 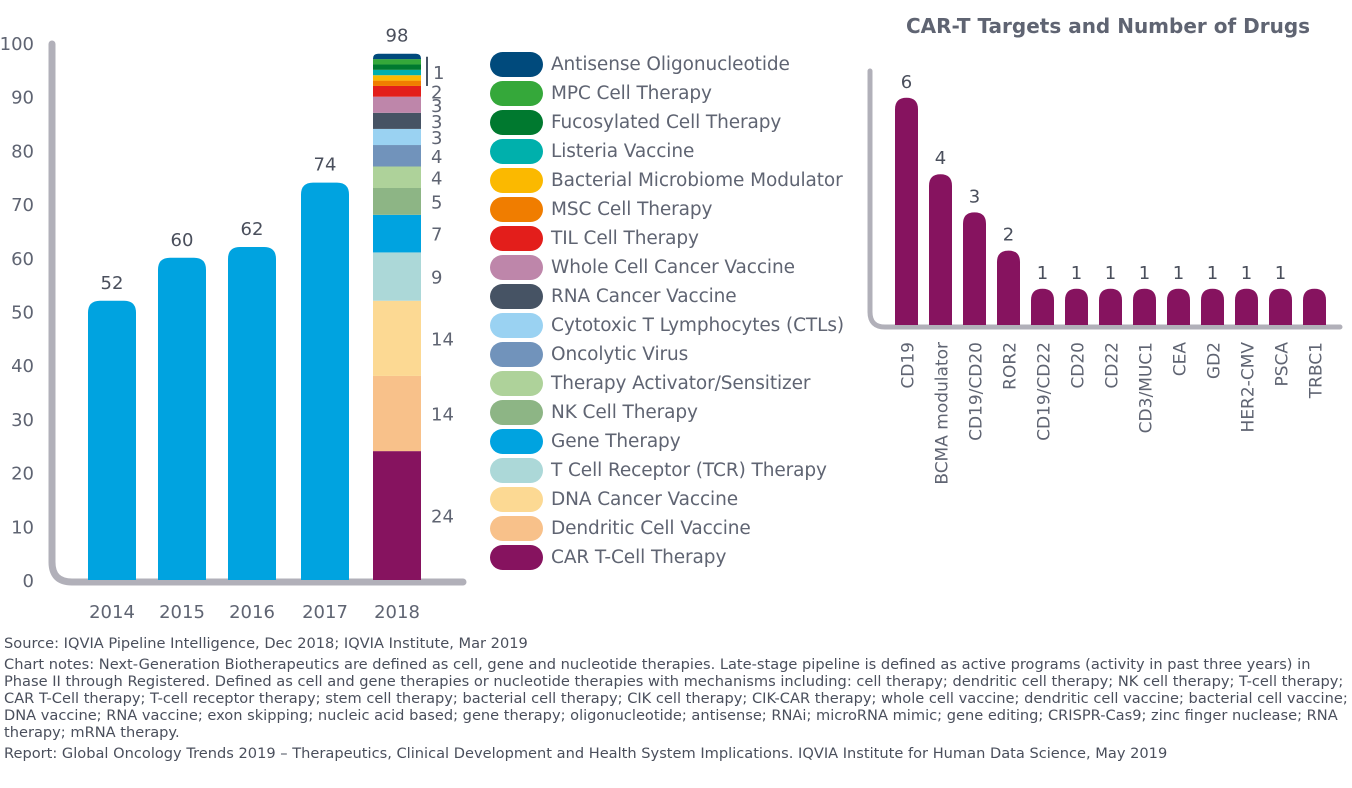 What do you see at coordinates (436, 92) in the screenshot?
I see `segment-label: 2` at bounding box center [436, 92].